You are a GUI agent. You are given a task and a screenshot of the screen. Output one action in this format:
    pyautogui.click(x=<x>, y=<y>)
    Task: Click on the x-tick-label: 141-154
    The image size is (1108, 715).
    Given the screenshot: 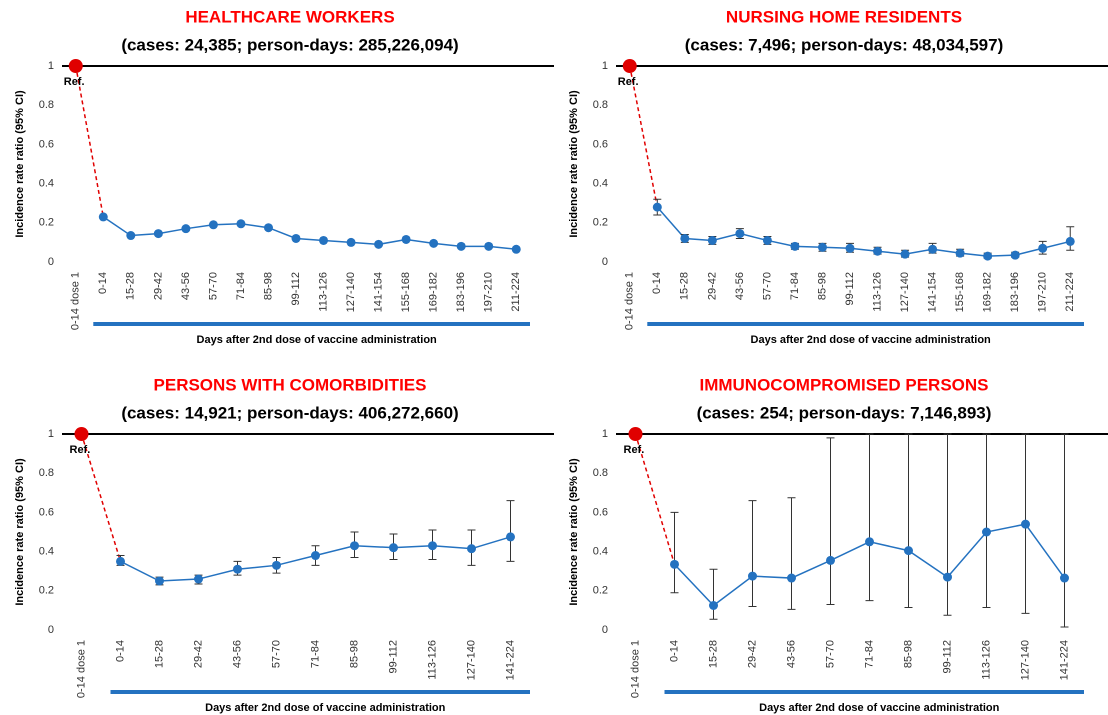 What is the action you would take?
    pyautogui.click(x=378, y=292)
    